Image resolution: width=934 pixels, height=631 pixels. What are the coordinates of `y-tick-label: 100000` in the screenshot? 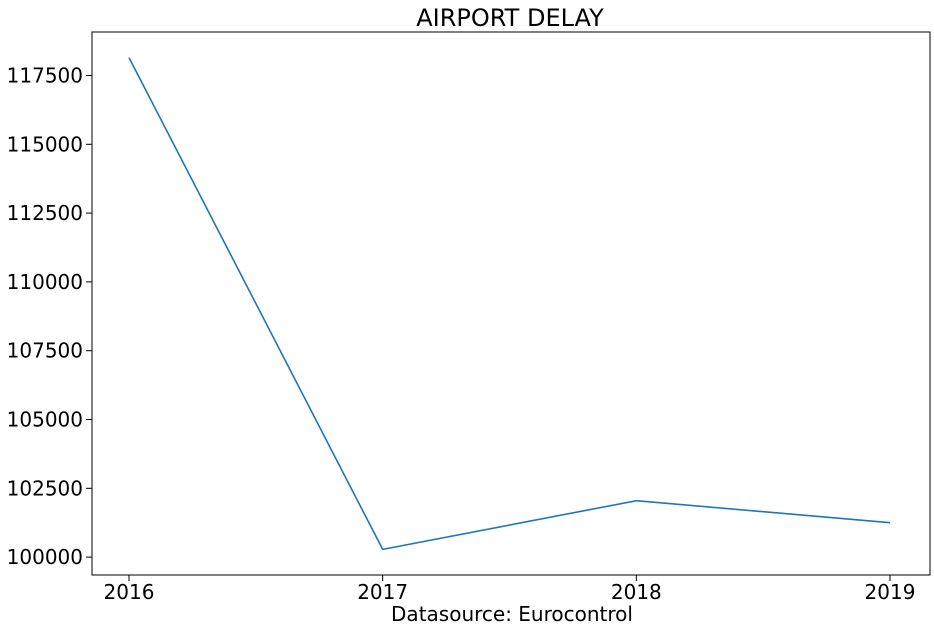 It's located at (45, 557).